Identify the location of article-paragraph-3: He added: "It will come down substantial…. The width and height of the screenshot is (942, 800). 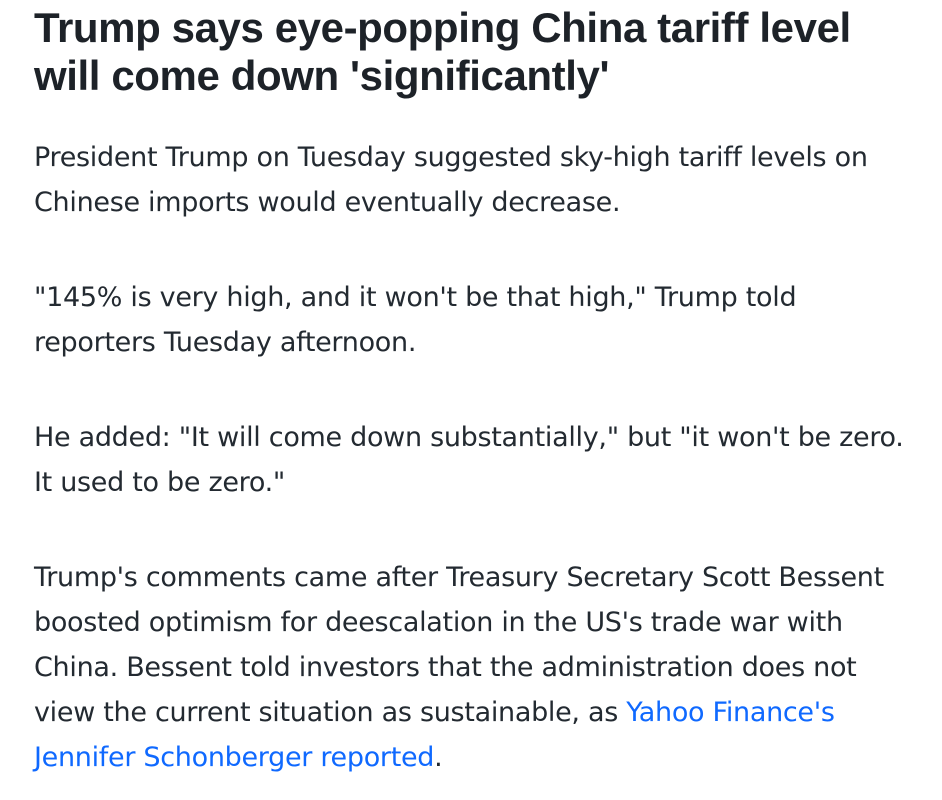
(469, 460).